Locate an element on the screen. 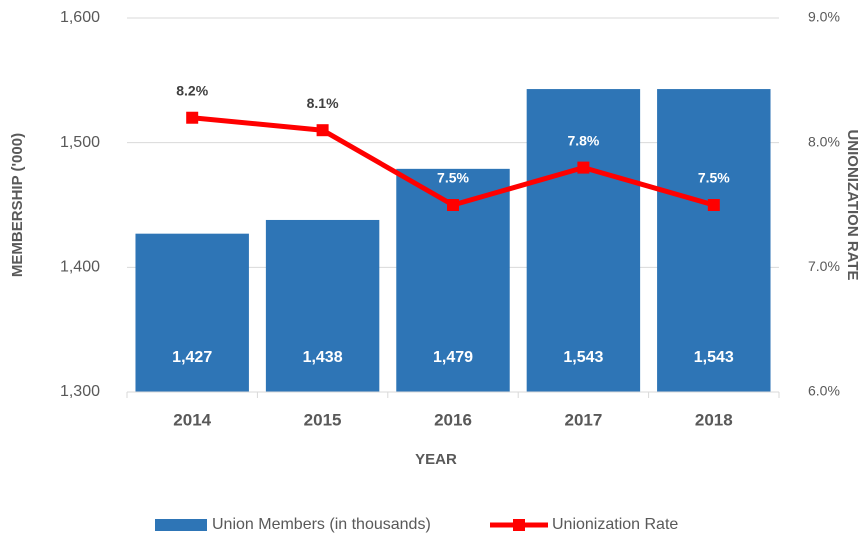  y2-tick-label: 6.0% is located at coordinates (824, 391).